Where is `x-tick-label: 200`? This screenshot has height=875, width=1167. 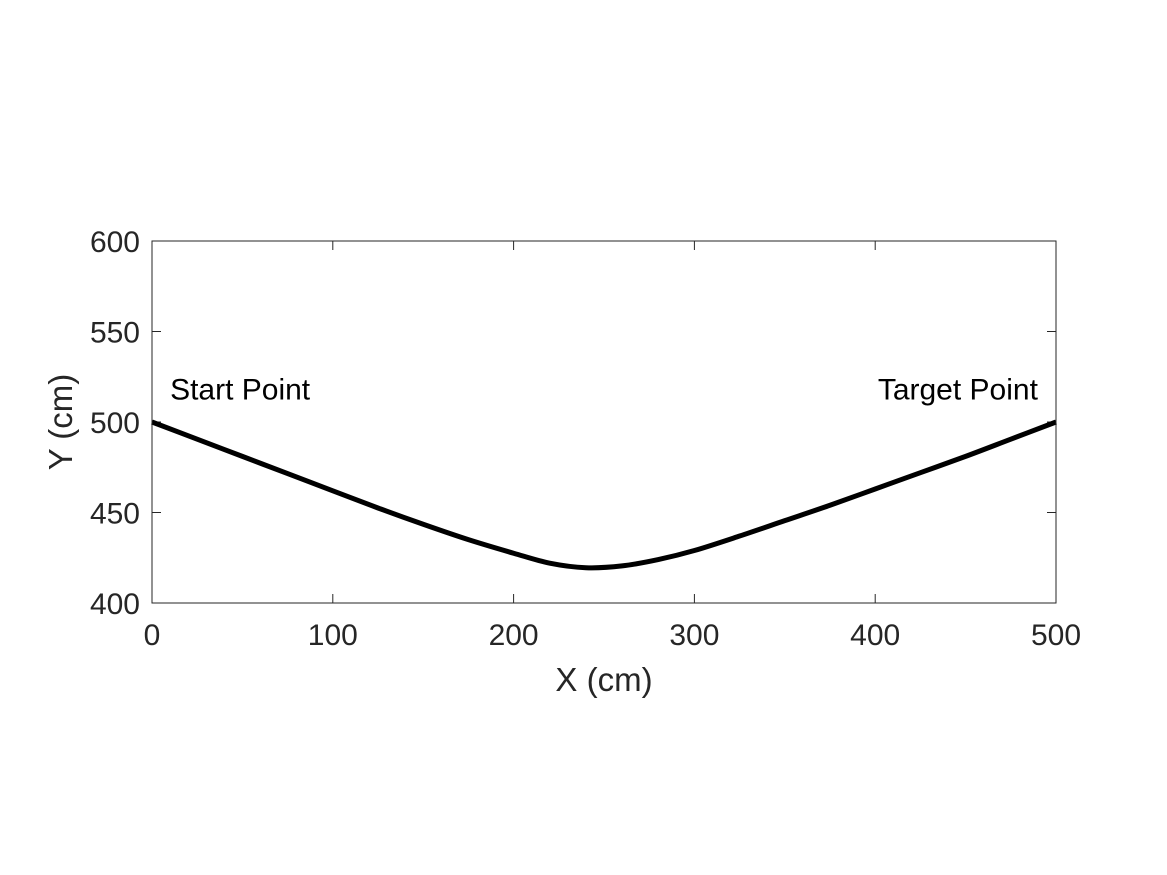
x-tick-label: 200 is located at coordinates (514, 635).